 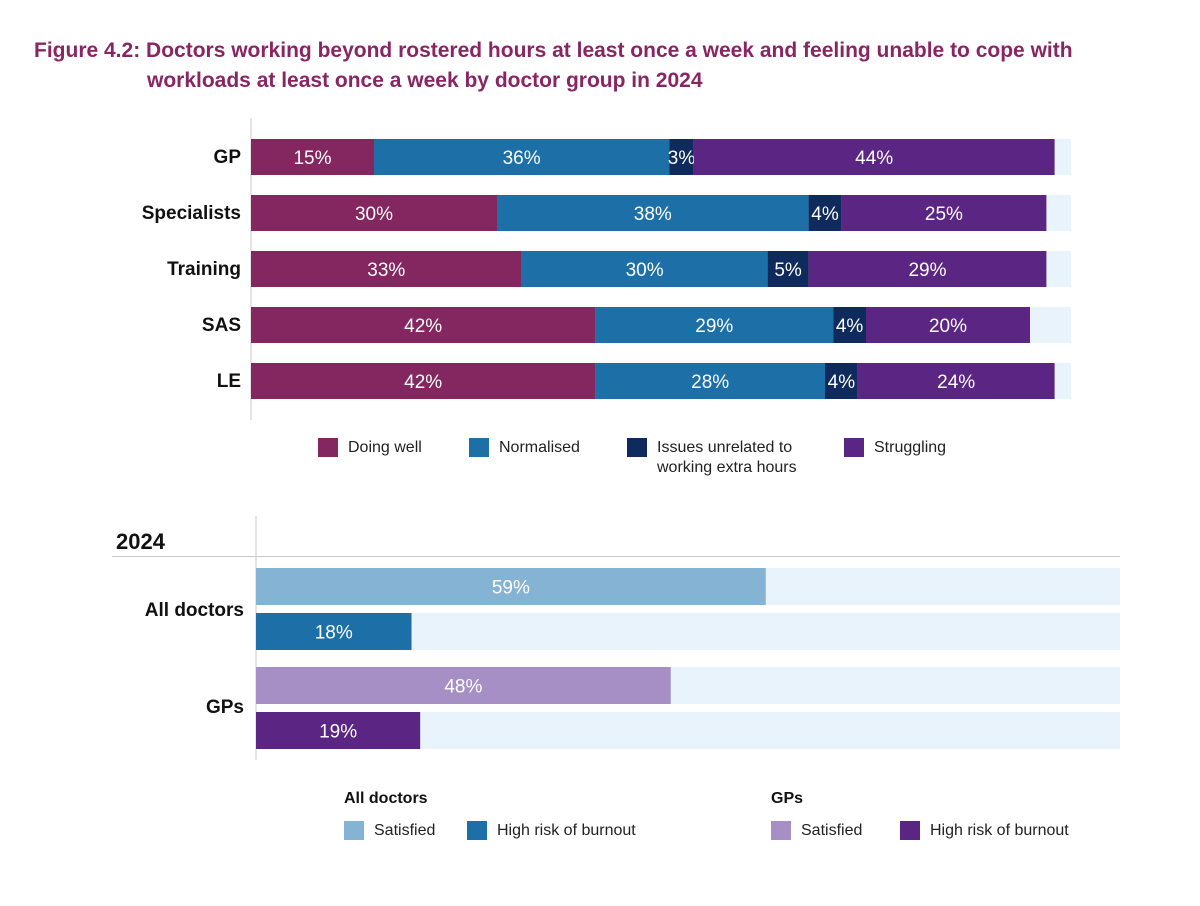 I want to click on figure-title-prefix: Figure 4.2:, so click(x=87, y=50).